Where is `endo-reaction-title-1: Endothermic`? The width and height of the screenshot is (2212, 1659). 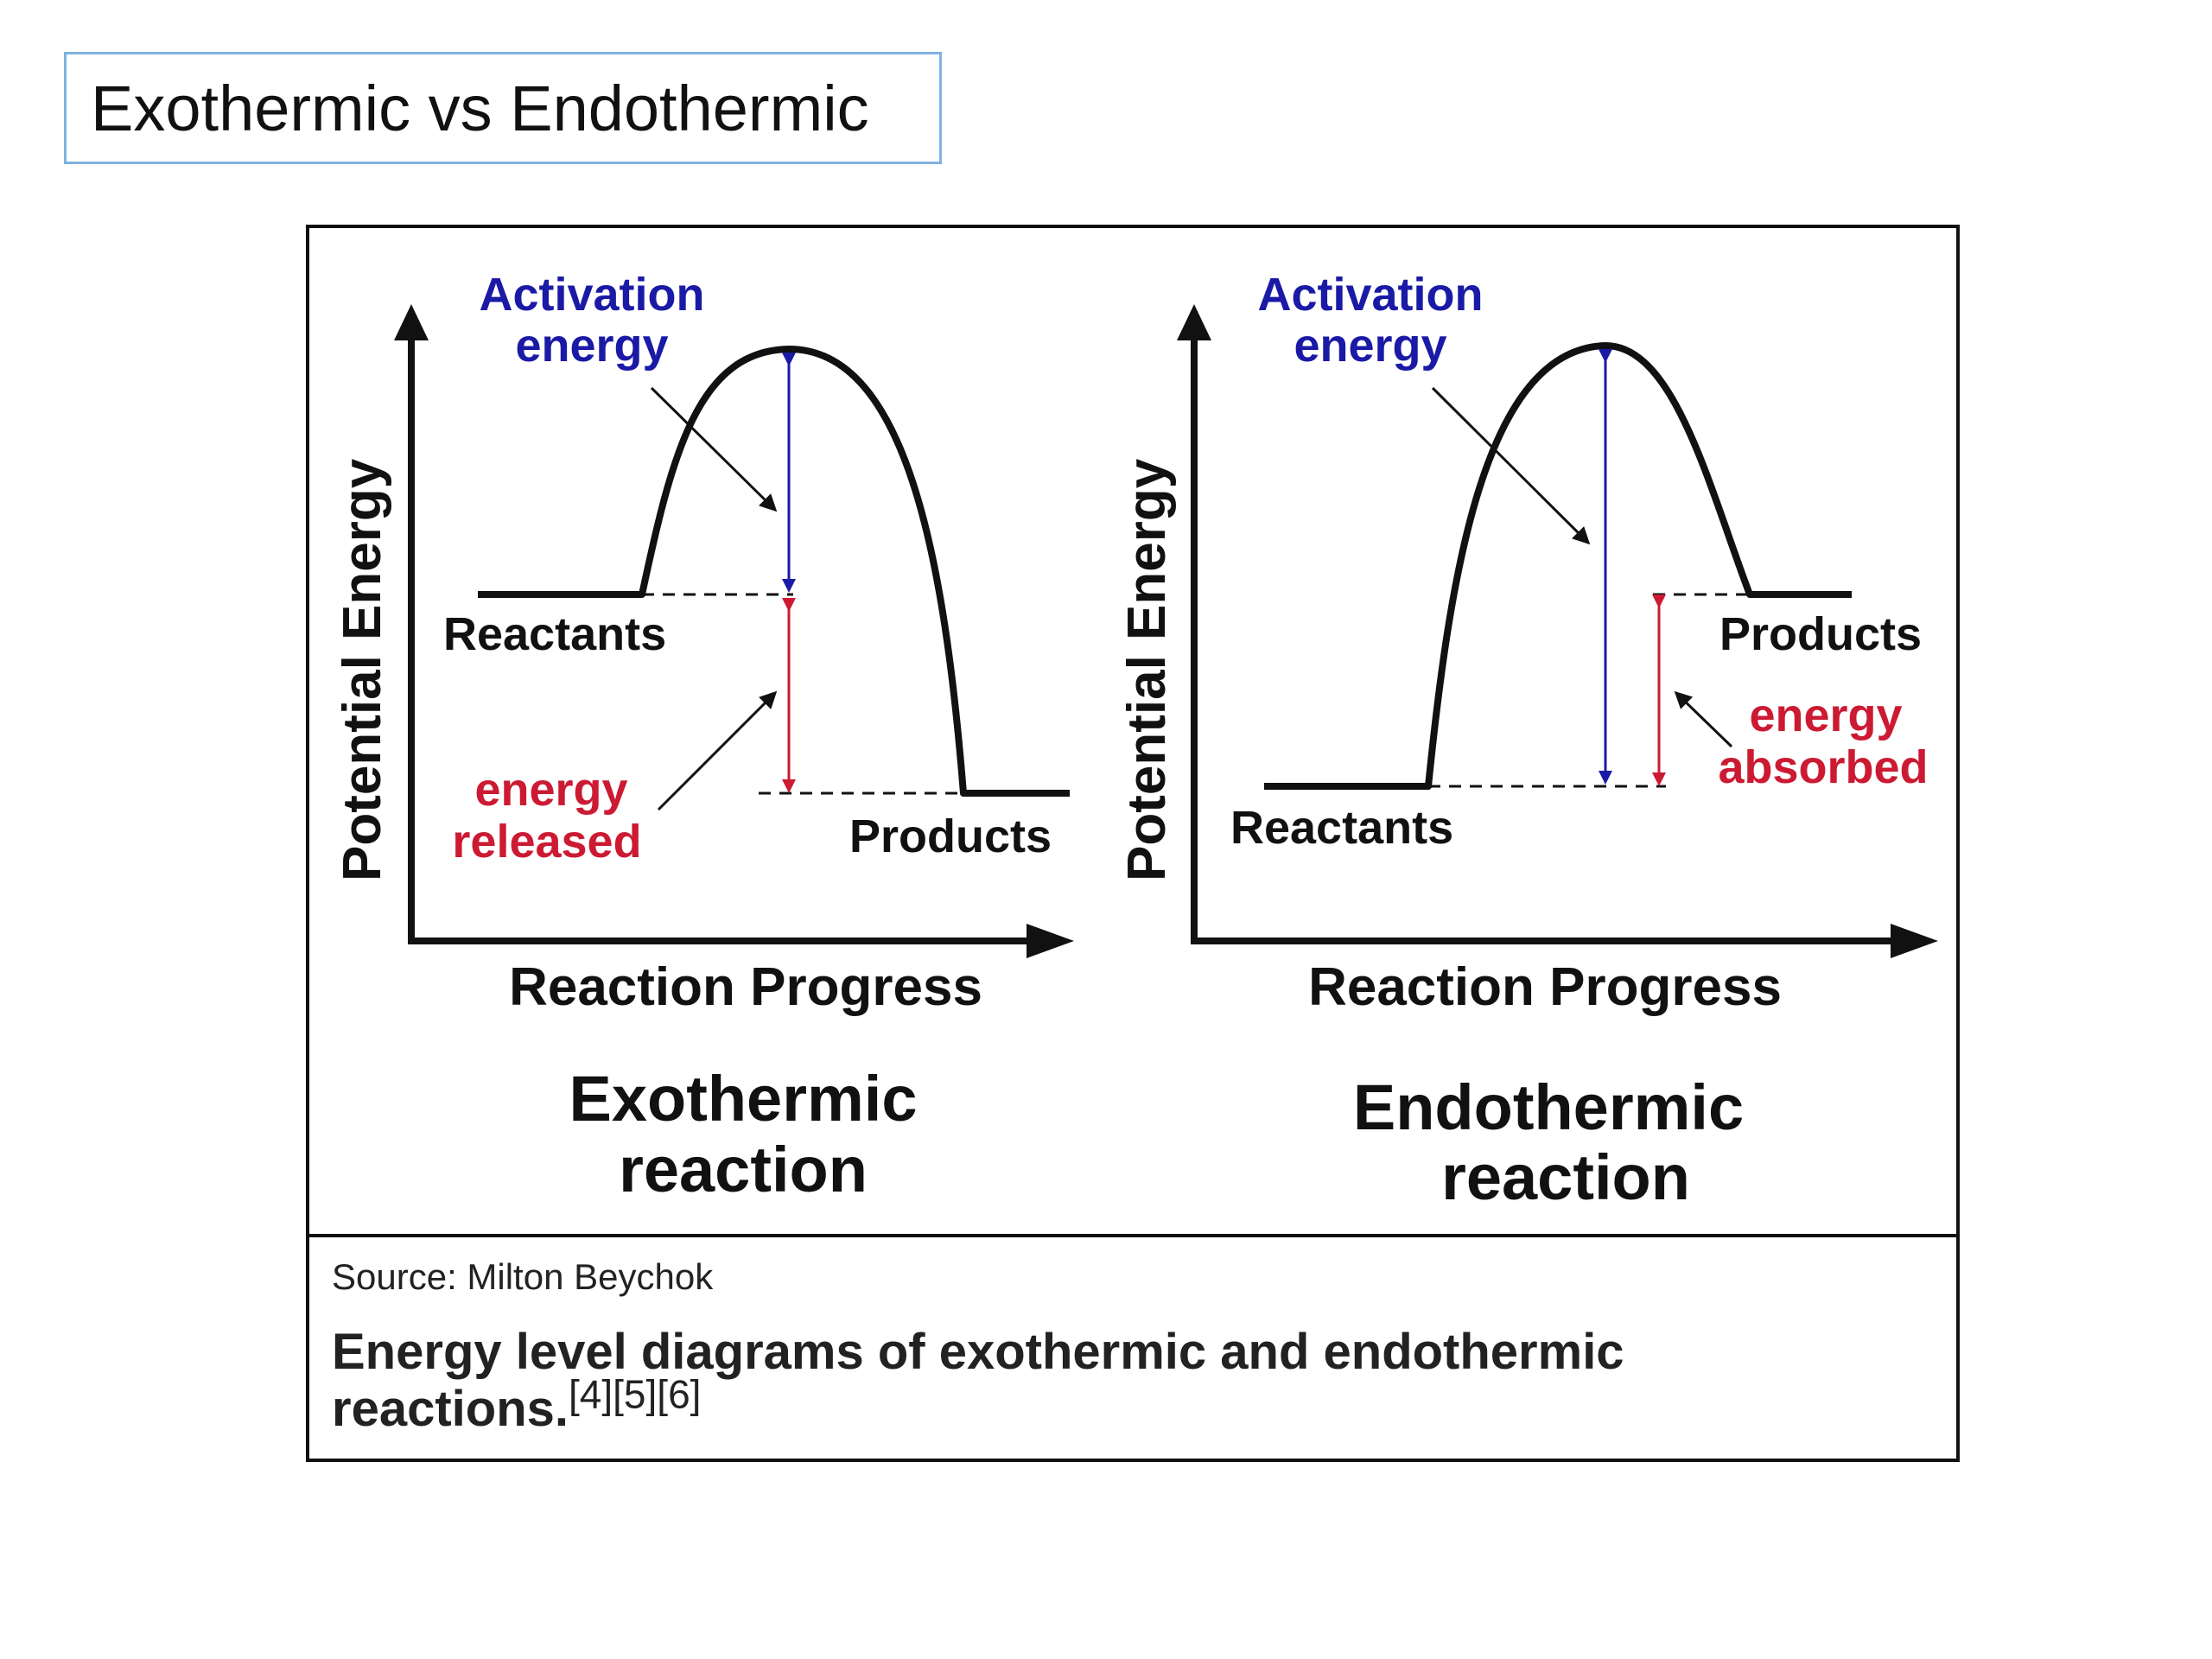 endo-reaction-title-1: Endothermic is located at coordinates (1548, 1107).